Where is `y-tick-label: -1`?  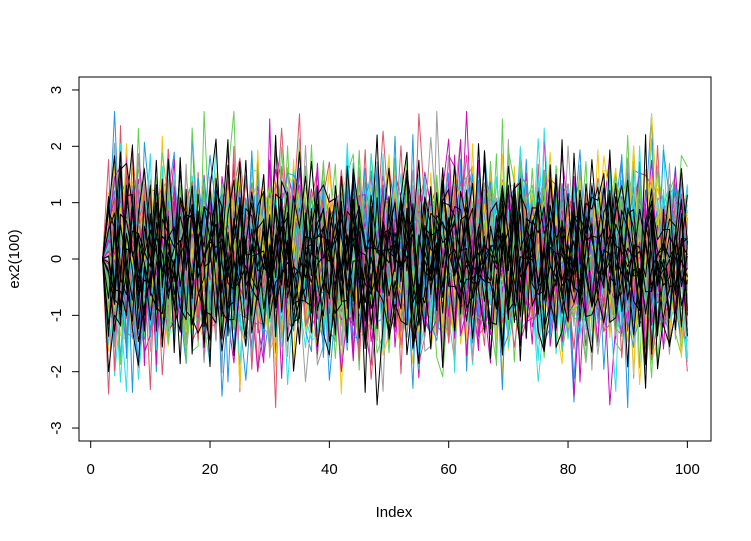
y-tick-label: -1 is located at coordinates (56, 315).